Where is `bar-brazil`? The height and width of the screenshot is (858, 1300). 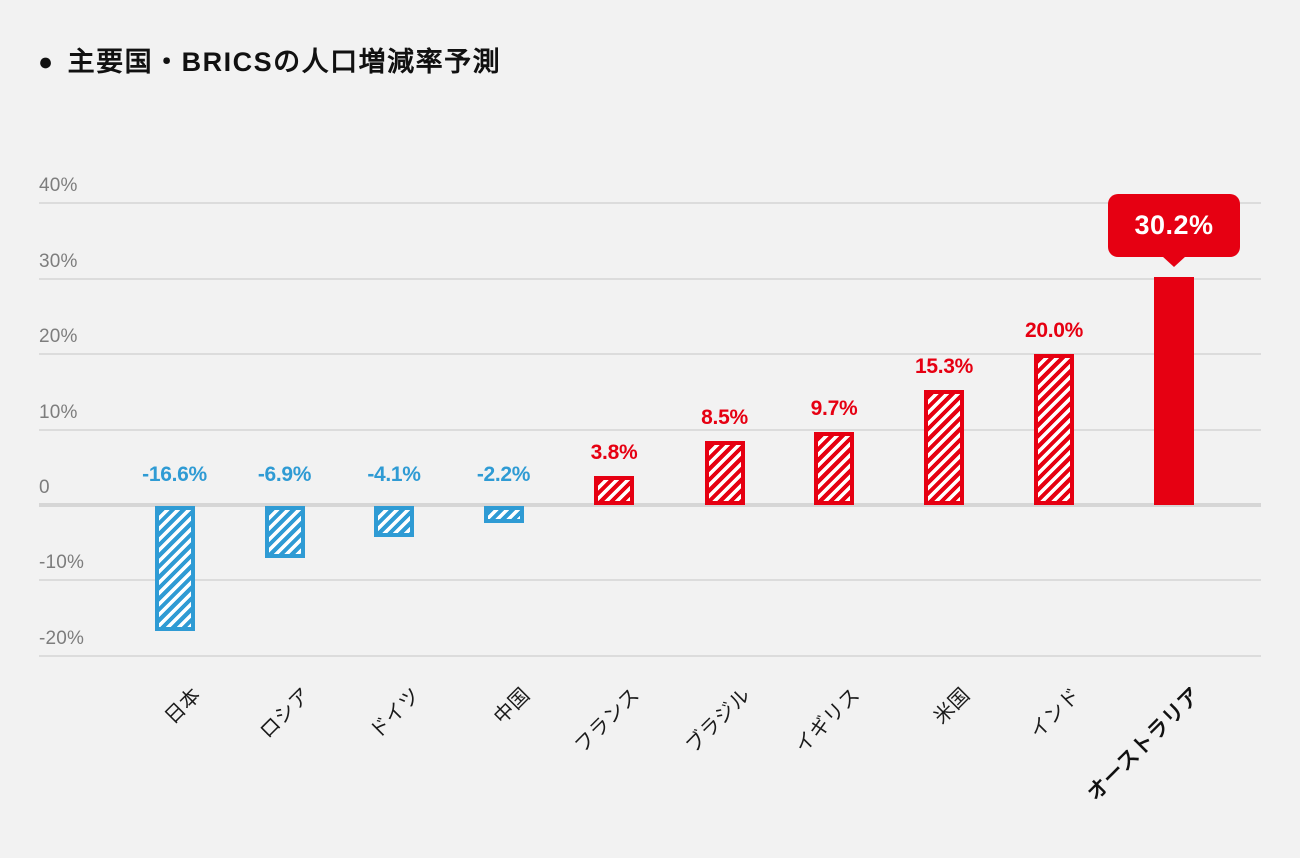
bar-brazil is located at coordinates (724, 473).